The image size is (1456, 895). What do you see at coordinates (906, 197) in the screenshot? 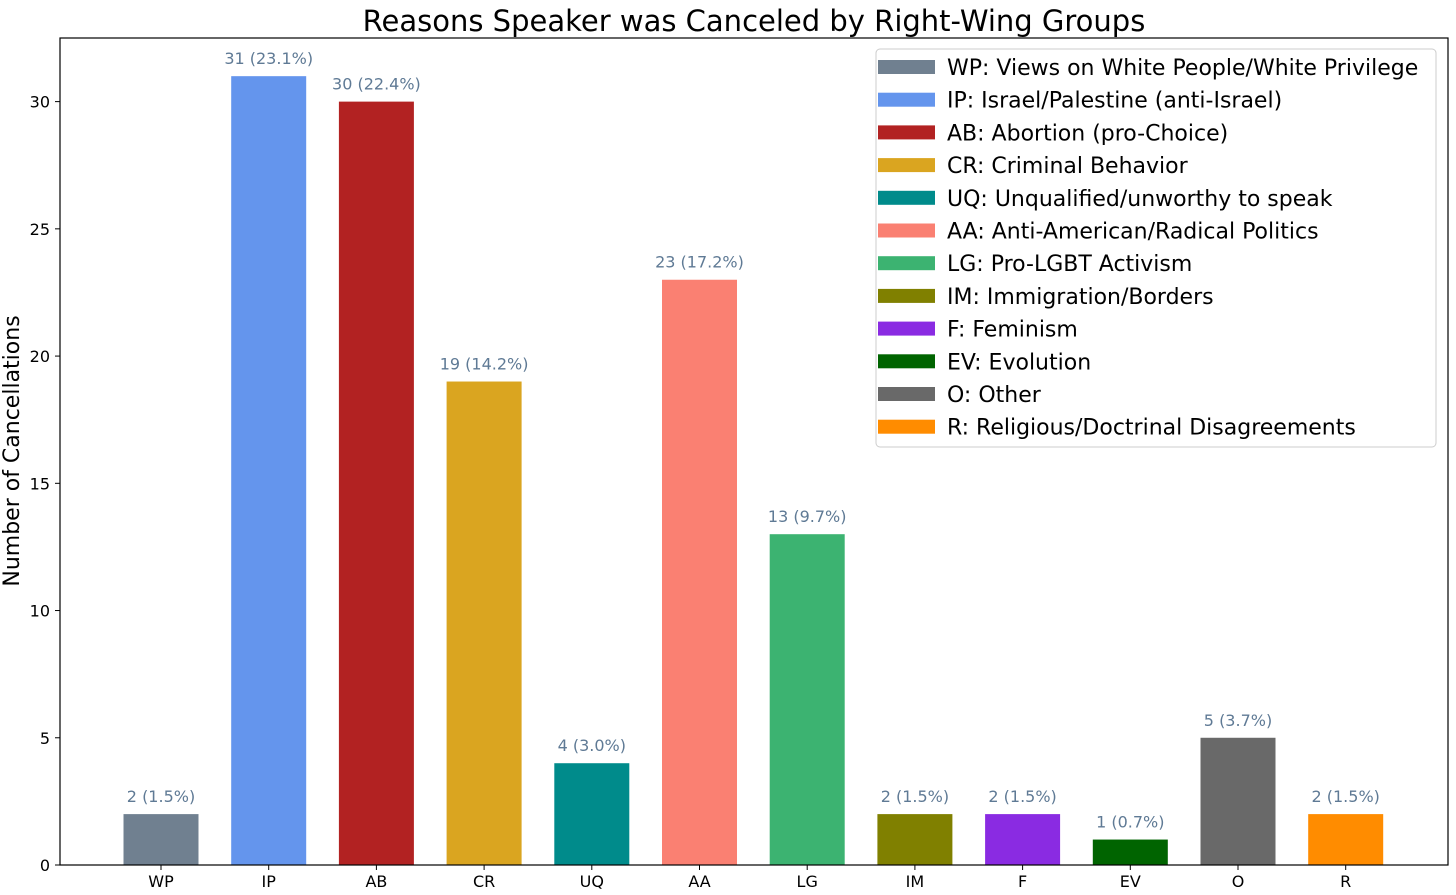
I see `legend-swatch-uq` at bounding box center [906, 197].